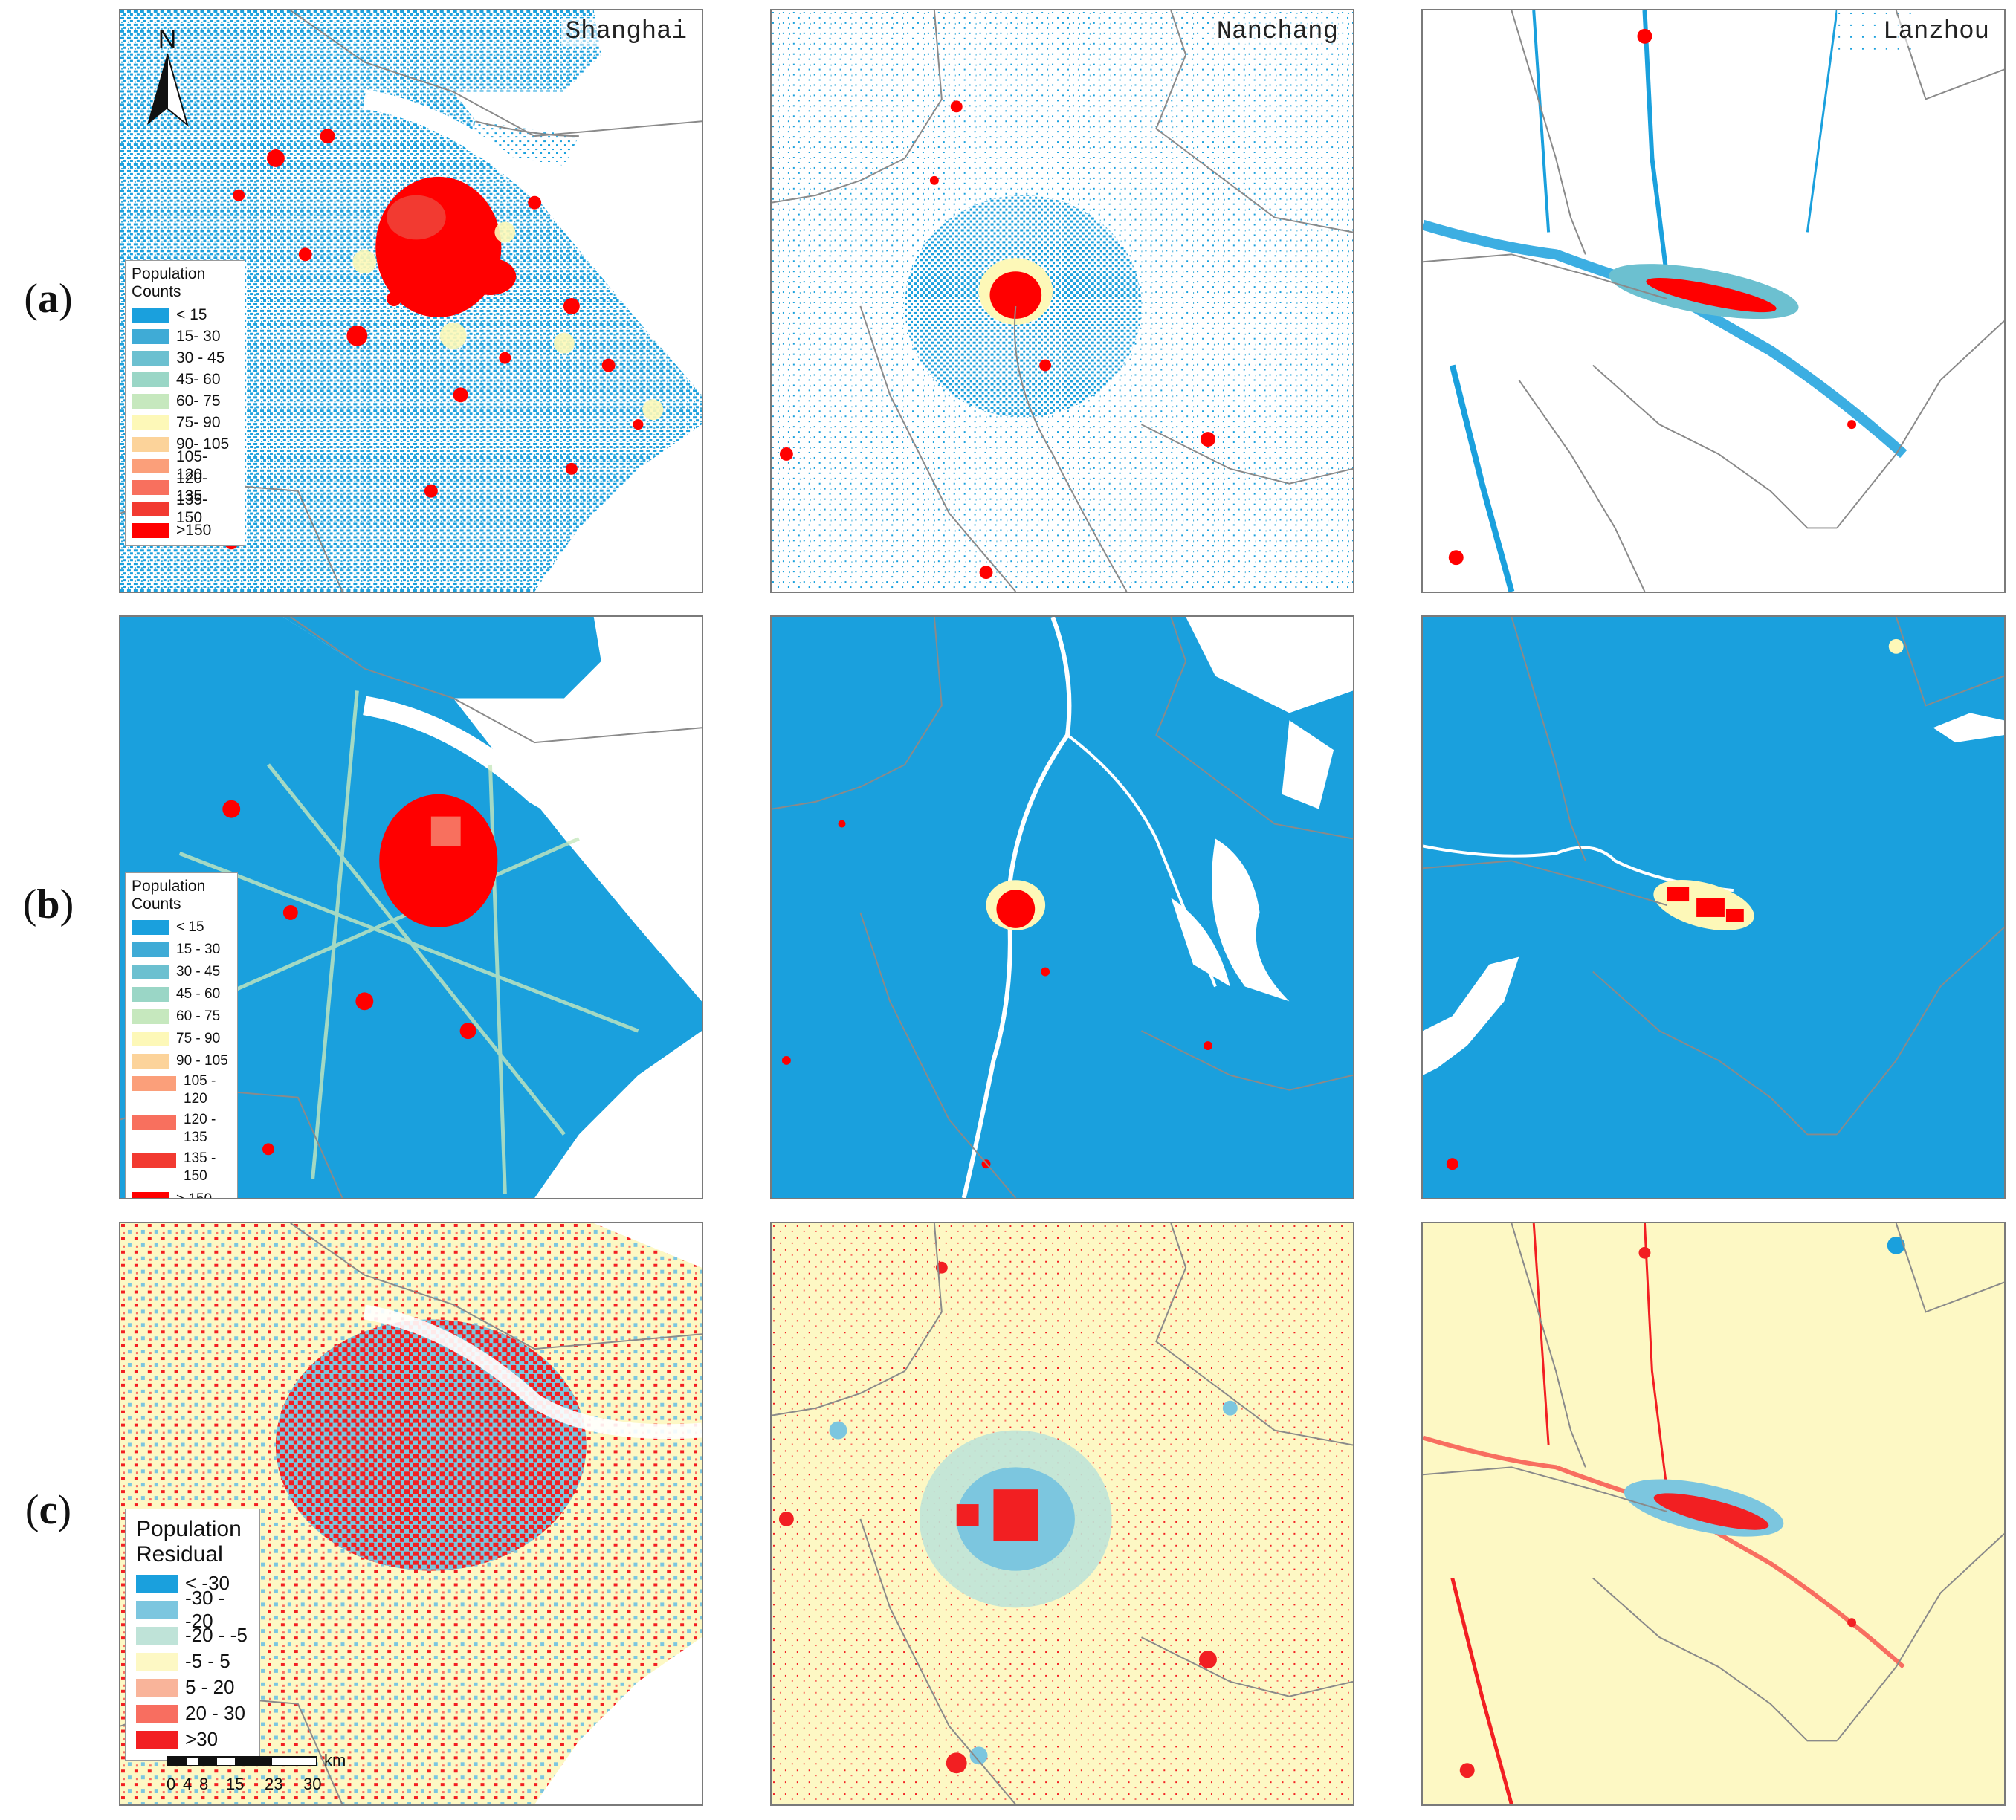  Describe the element at coordinates (49, 1510) in the screenshot. I see `row-label-c: (c)` at that location.